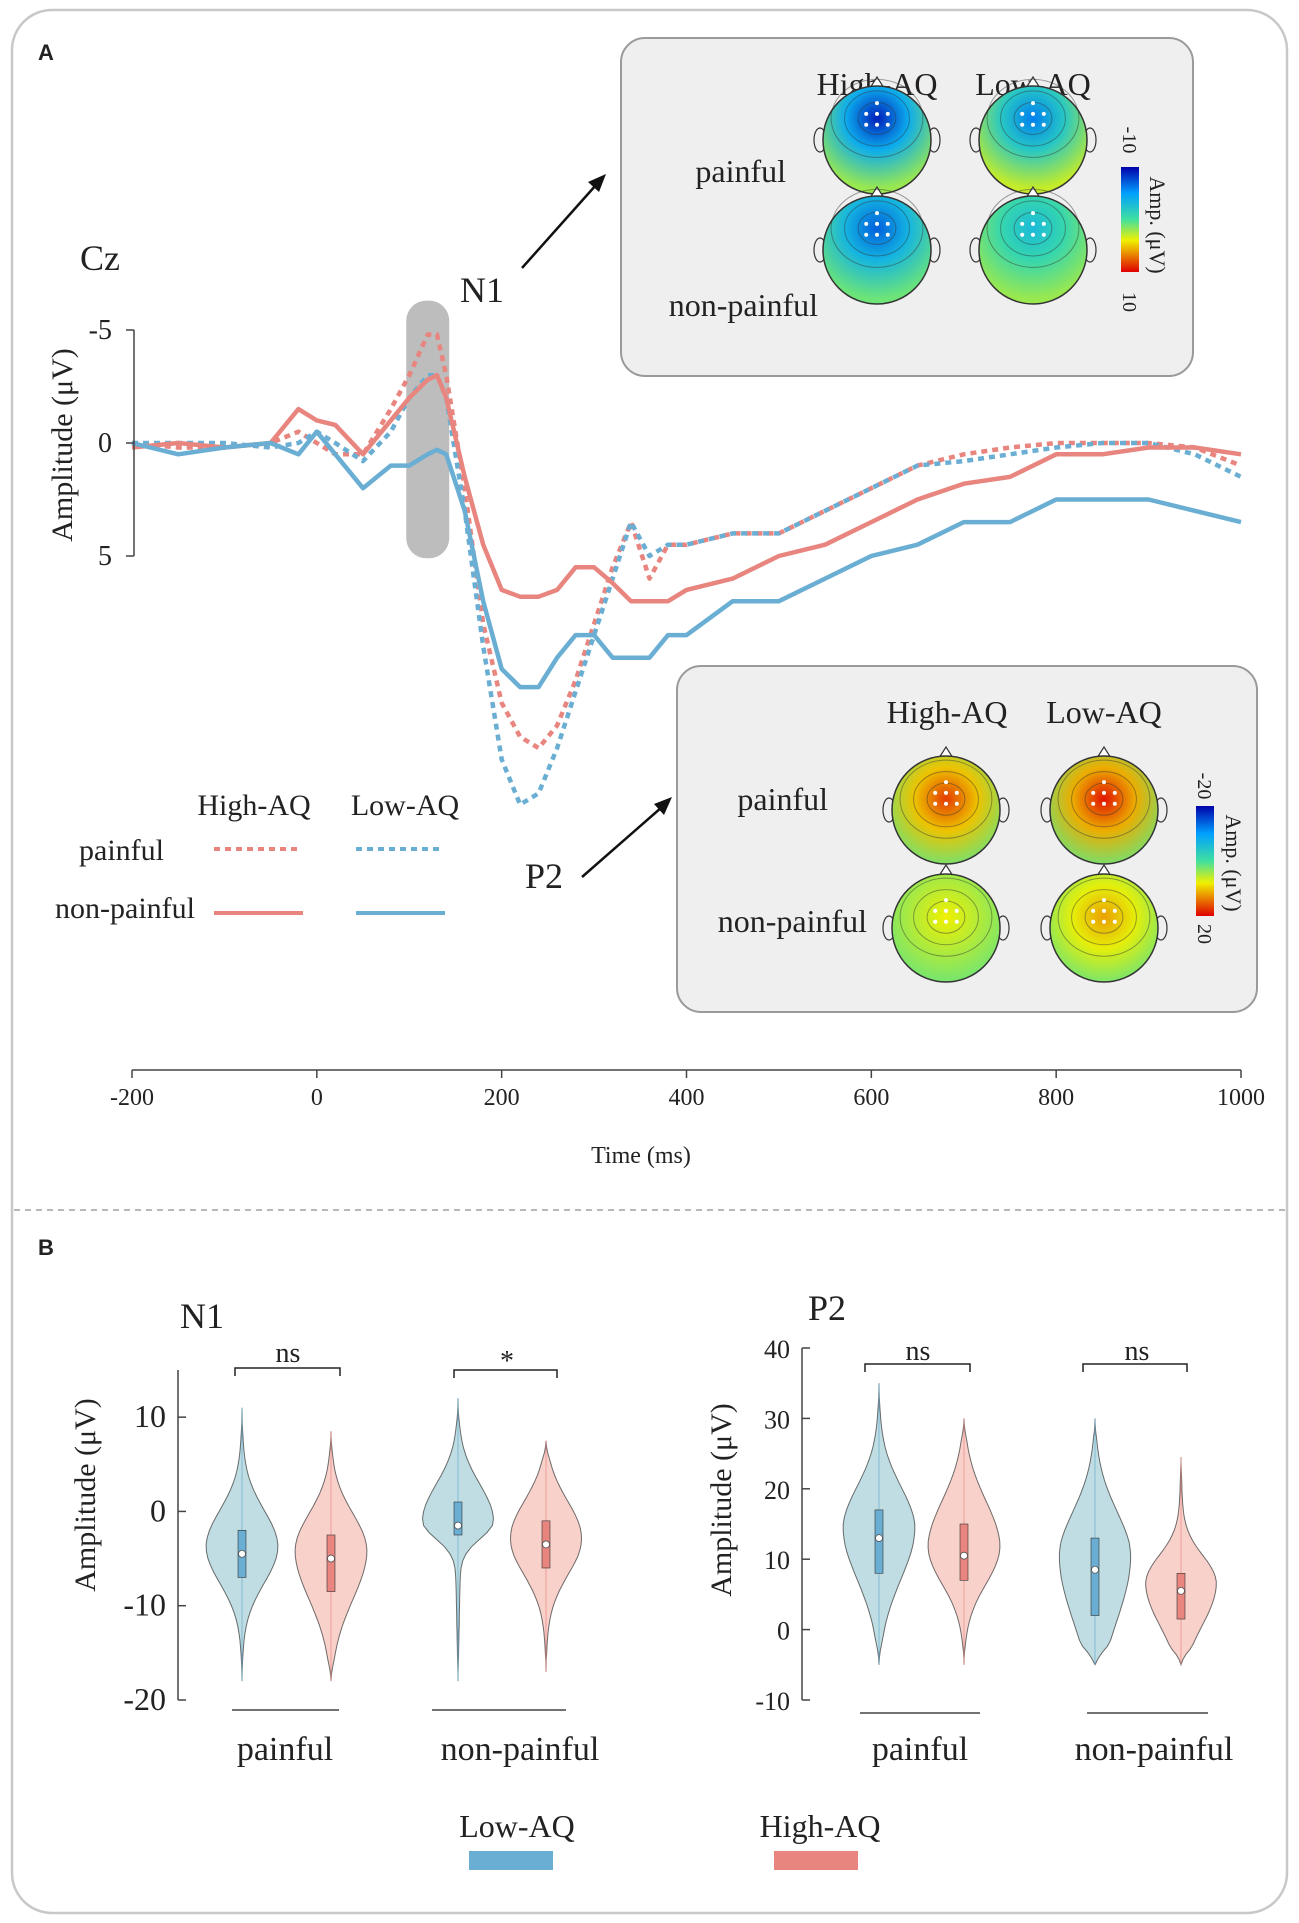 This screenshot has width=1299, height=1923. I want to click on p2-row-label-nonpainful: non-painful, so click(792, 921).